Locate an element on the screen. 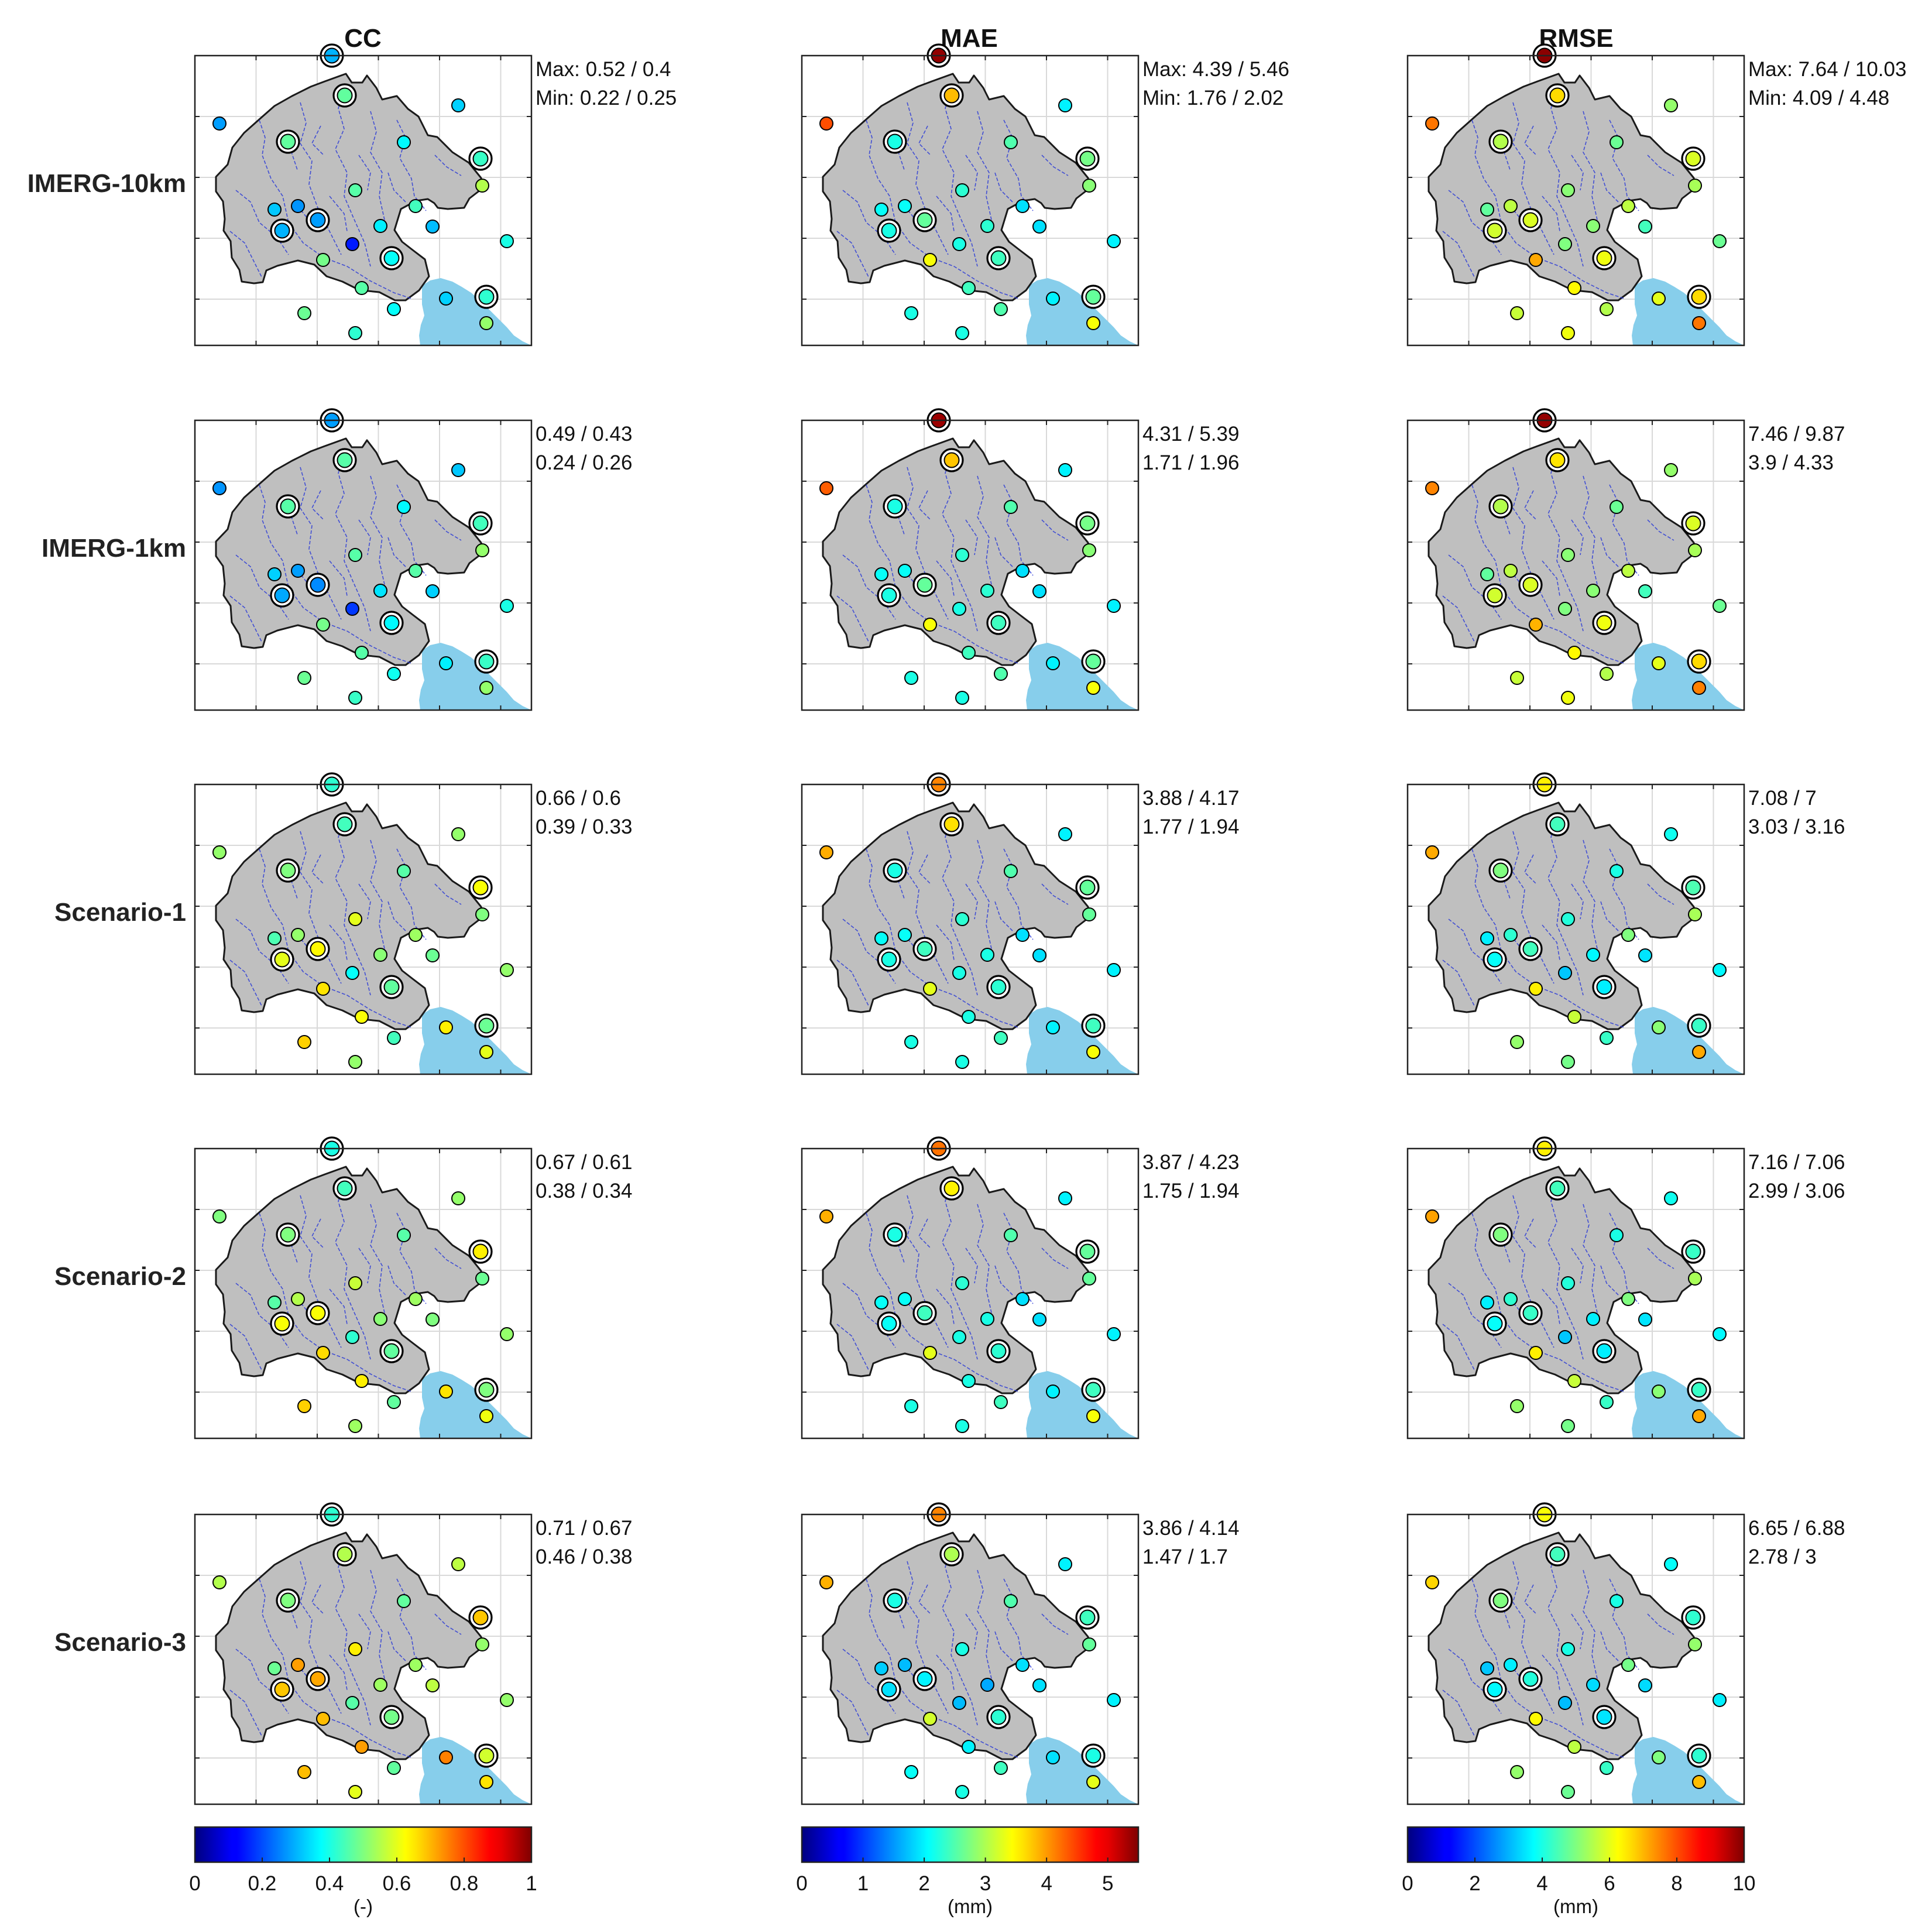  map-panel-imerg-1km-rmse: 7.46 / 9.87 3.9 / 4.33 is located at coordinates (1625, 559).